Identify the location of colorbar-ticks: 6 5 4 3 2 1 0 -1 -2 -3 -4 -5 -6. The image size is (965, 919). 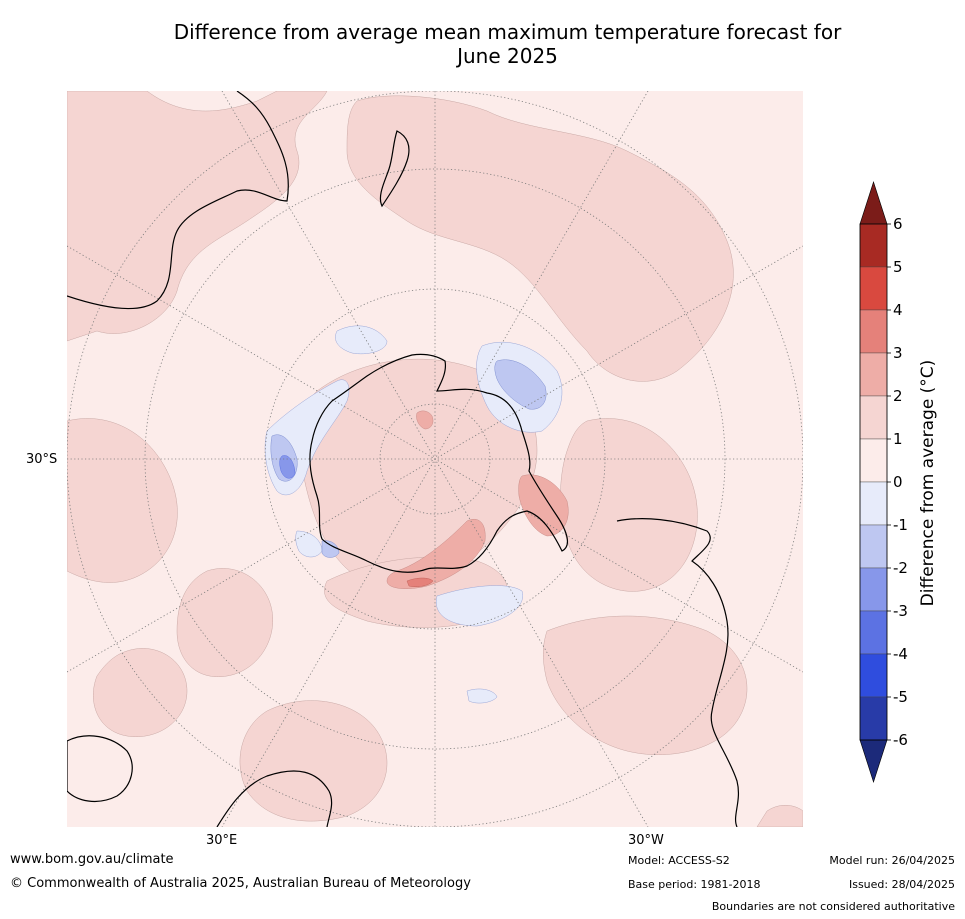
(897, 482).